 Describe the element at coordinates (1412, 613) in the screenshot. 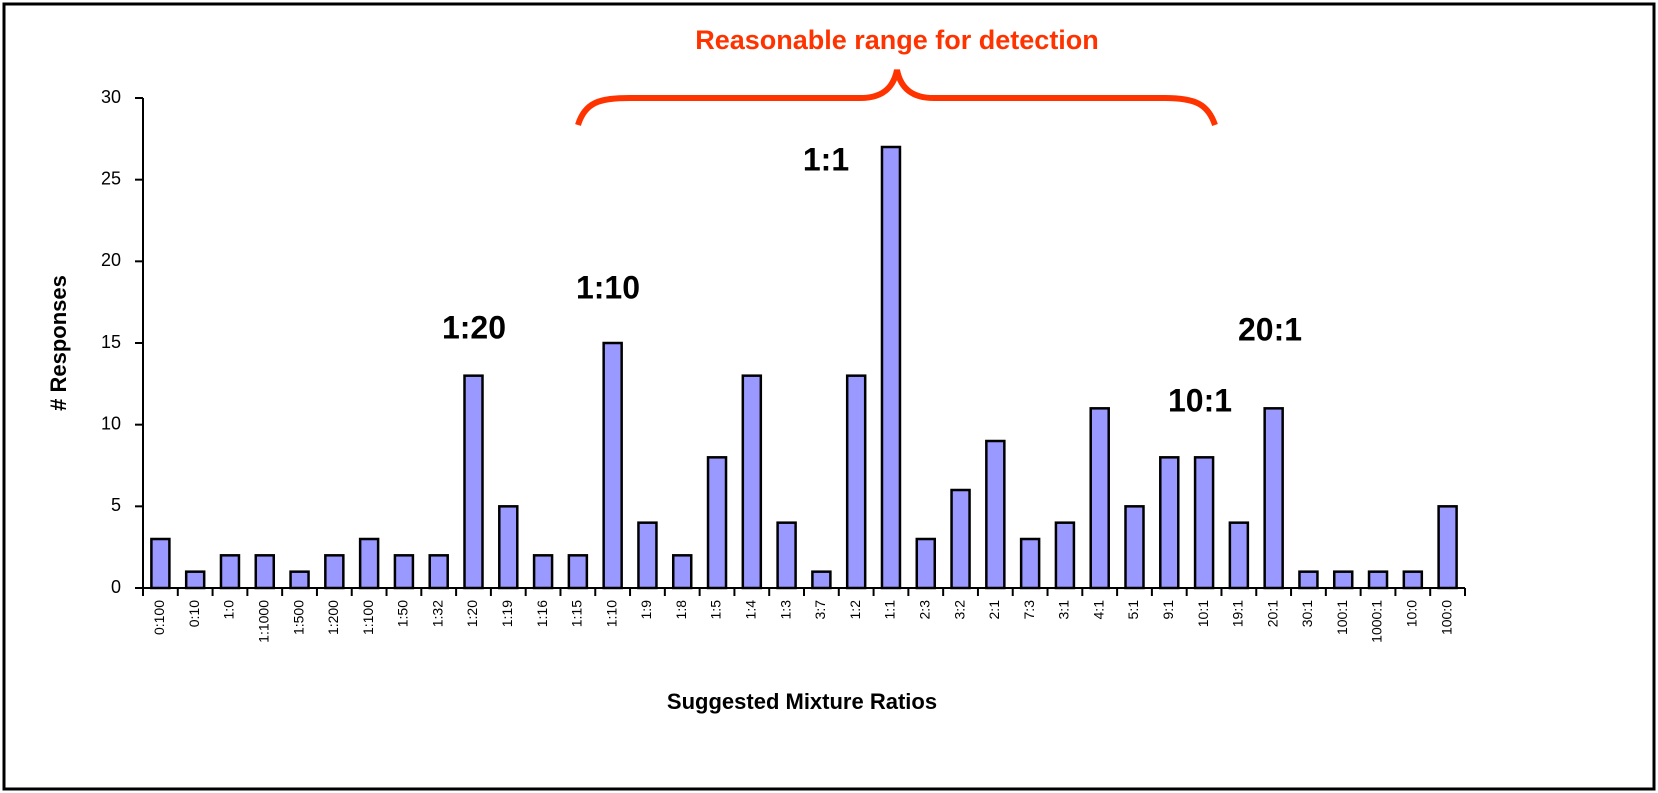

I see `x-tick-label: 10:0` at that location.